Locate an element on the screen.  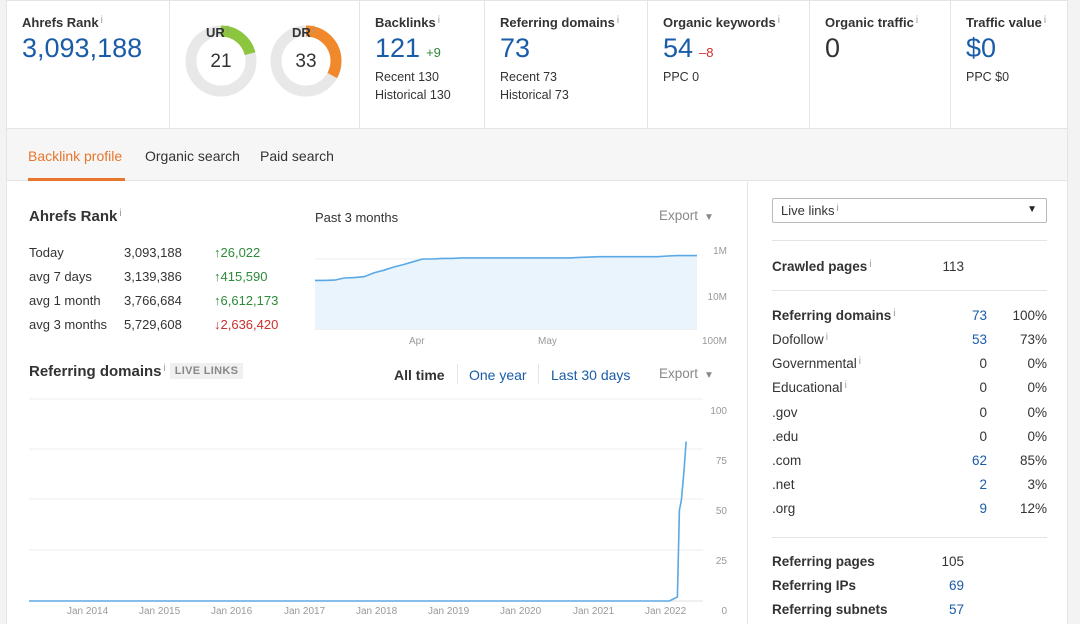
rank-chart is located at coordinates (506, 287).